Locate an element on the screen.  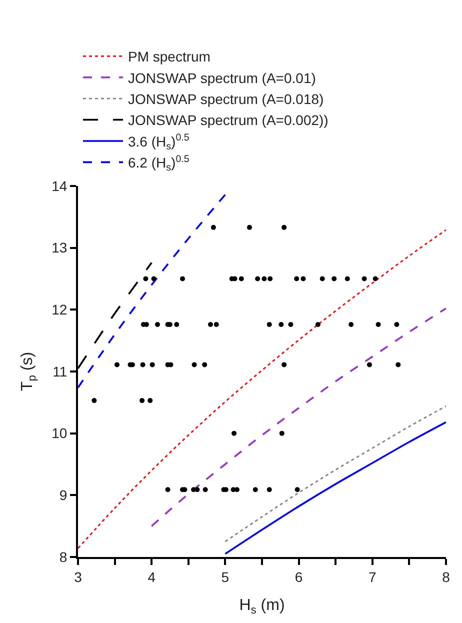
y-tick-label: 13 is located at coordinates (60, 248).